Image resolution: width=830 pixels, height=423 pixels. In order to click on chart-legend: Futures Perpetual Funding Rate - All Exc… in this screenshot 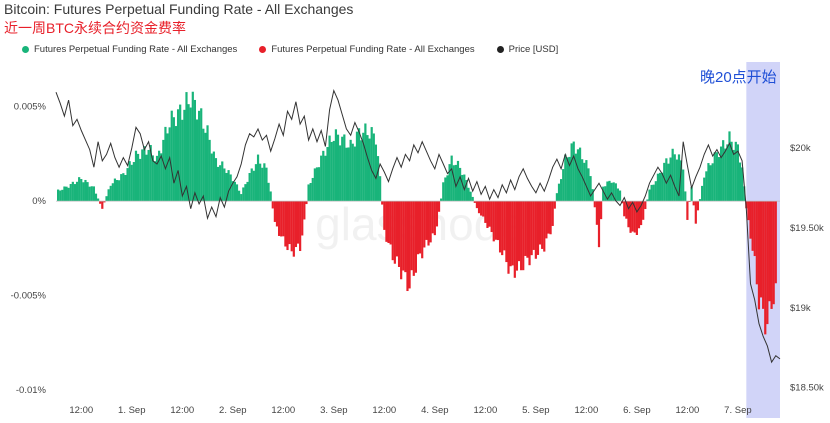, I will do `click(290, 49)`.